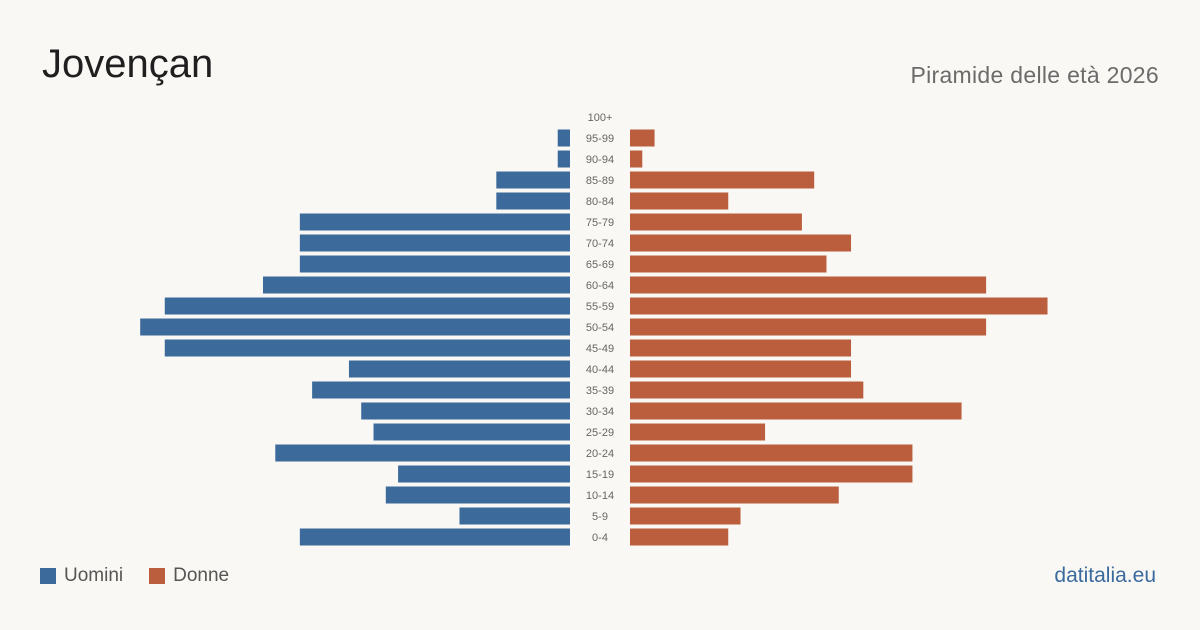 The image size is (1200, 630). I want to click on chart-subtitle: Piramide delle età 2026, so click(1034, 75).